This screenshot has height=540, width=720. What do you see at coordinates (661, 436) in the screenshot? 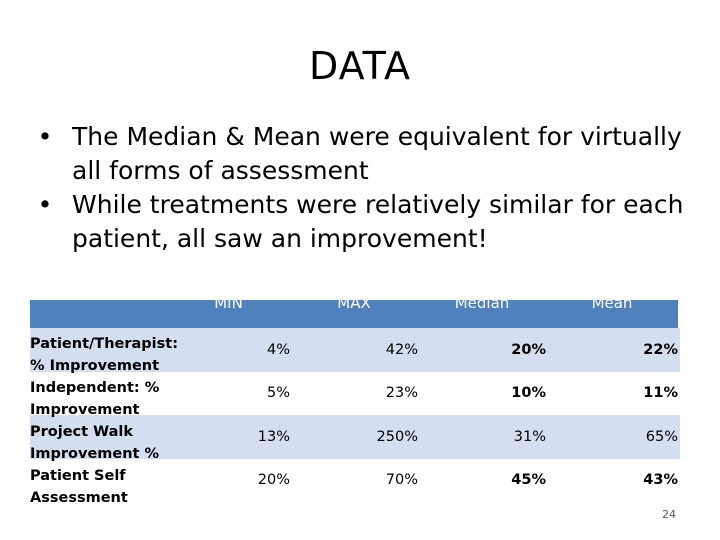
I see `cell-mean: 65%` at bounding box center [661, 436].